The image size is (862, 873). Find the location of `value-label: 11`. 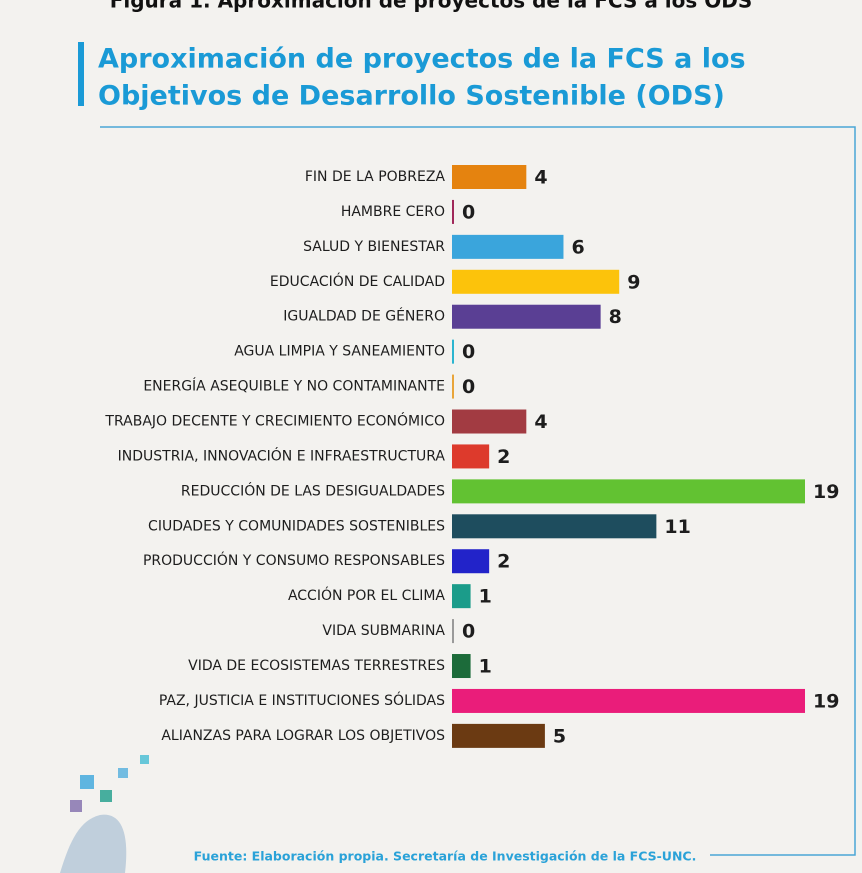

value-label: 11 is located at coordinates (677, 527).